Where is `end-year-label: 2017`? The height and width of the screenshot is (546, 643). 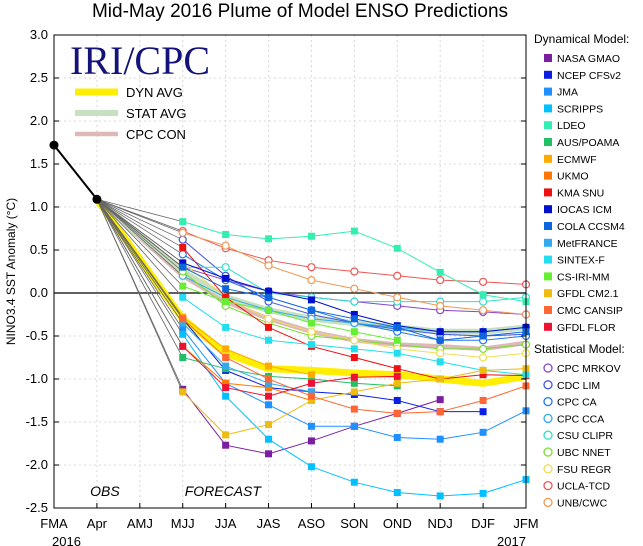
end-year-label: 2017 is located at coordinates (511, 540).